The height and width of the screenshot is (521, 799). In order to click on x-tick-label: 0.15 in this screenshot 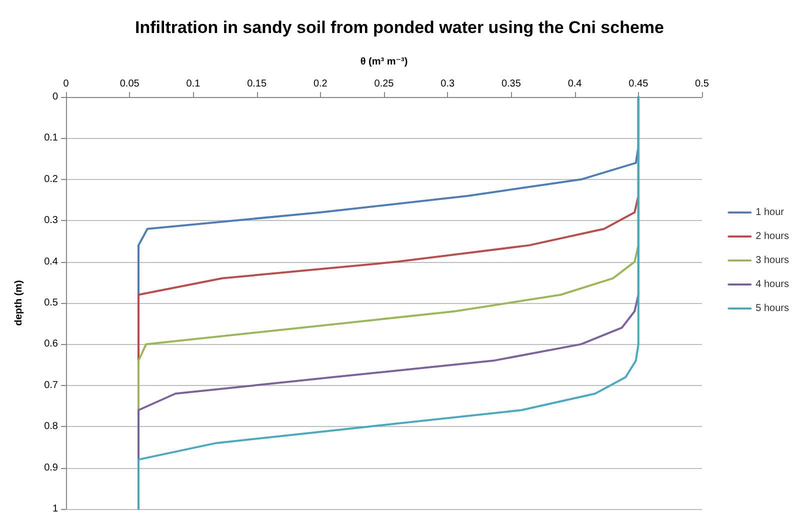, I will do `click(257, 84)`.